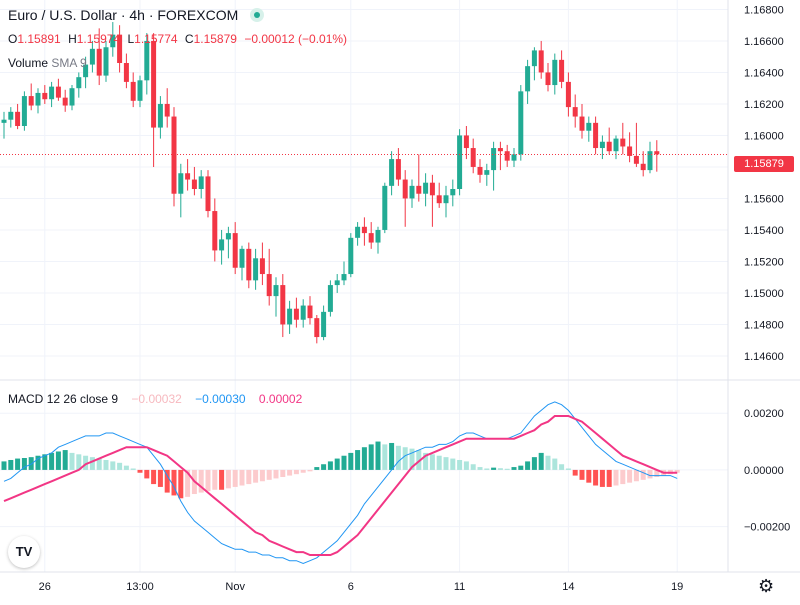 This screenshot has width=800, height=605. What do you see at coordinates (13, 39) in the screenshot?
I see `open-key: O` at bounding box center [13, 39].